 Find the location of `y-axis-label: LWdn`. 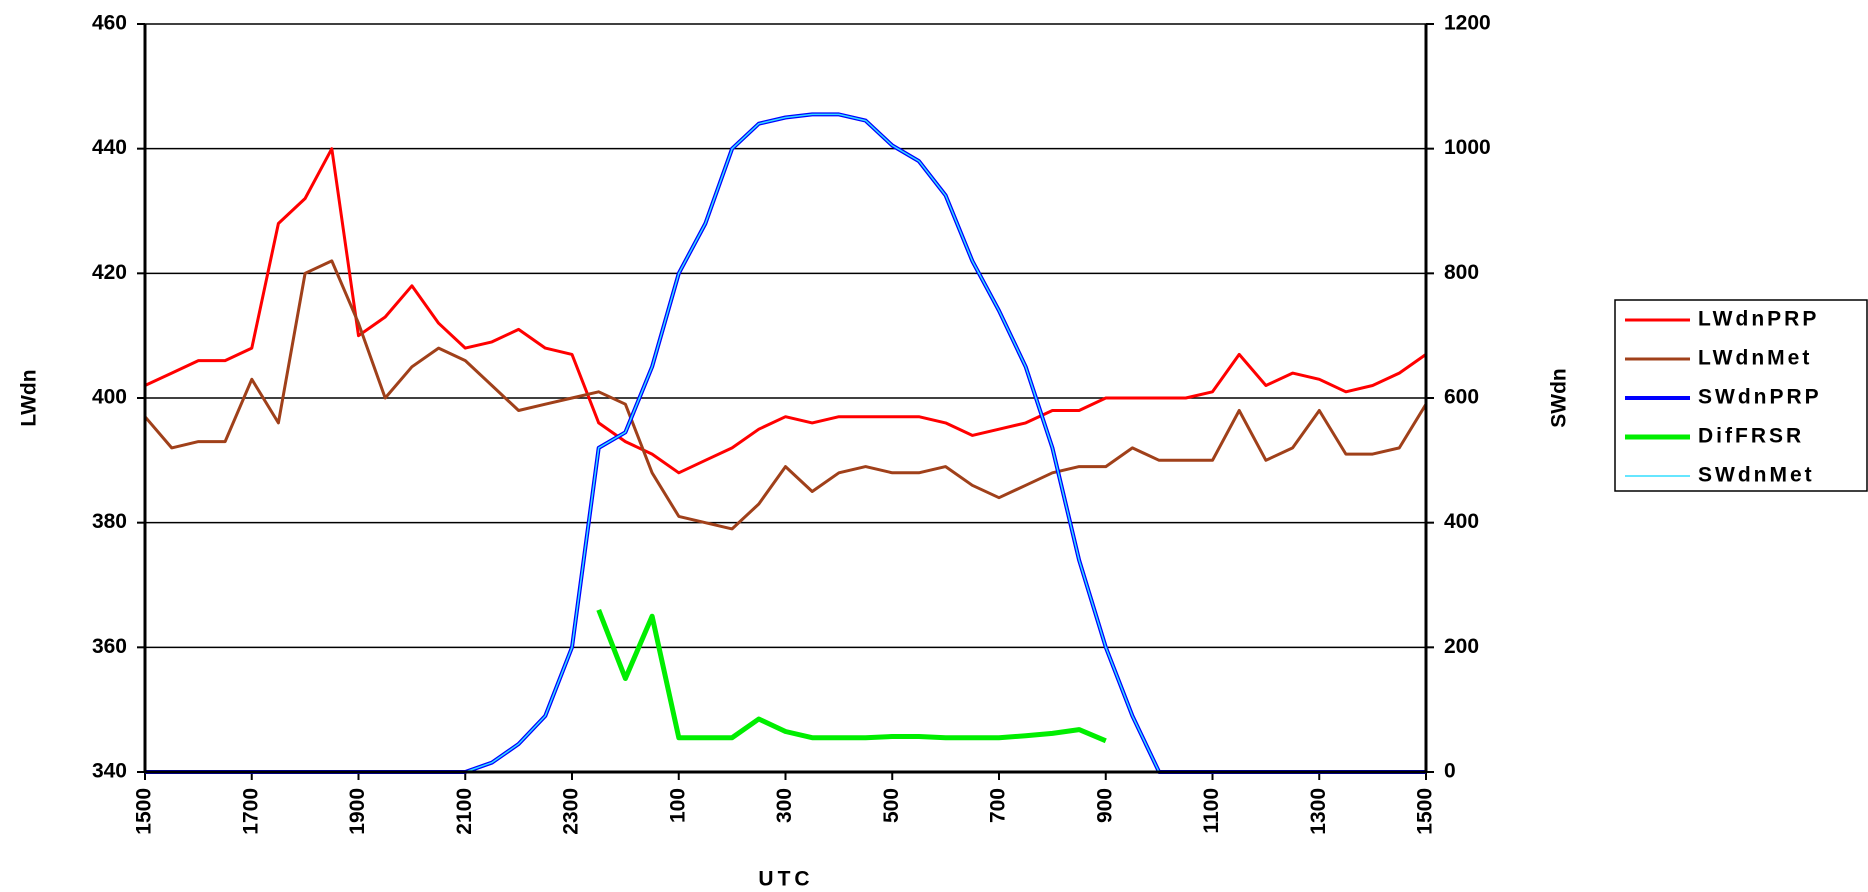

y-axis-label: LWdn is located at coordinates (29, 397).